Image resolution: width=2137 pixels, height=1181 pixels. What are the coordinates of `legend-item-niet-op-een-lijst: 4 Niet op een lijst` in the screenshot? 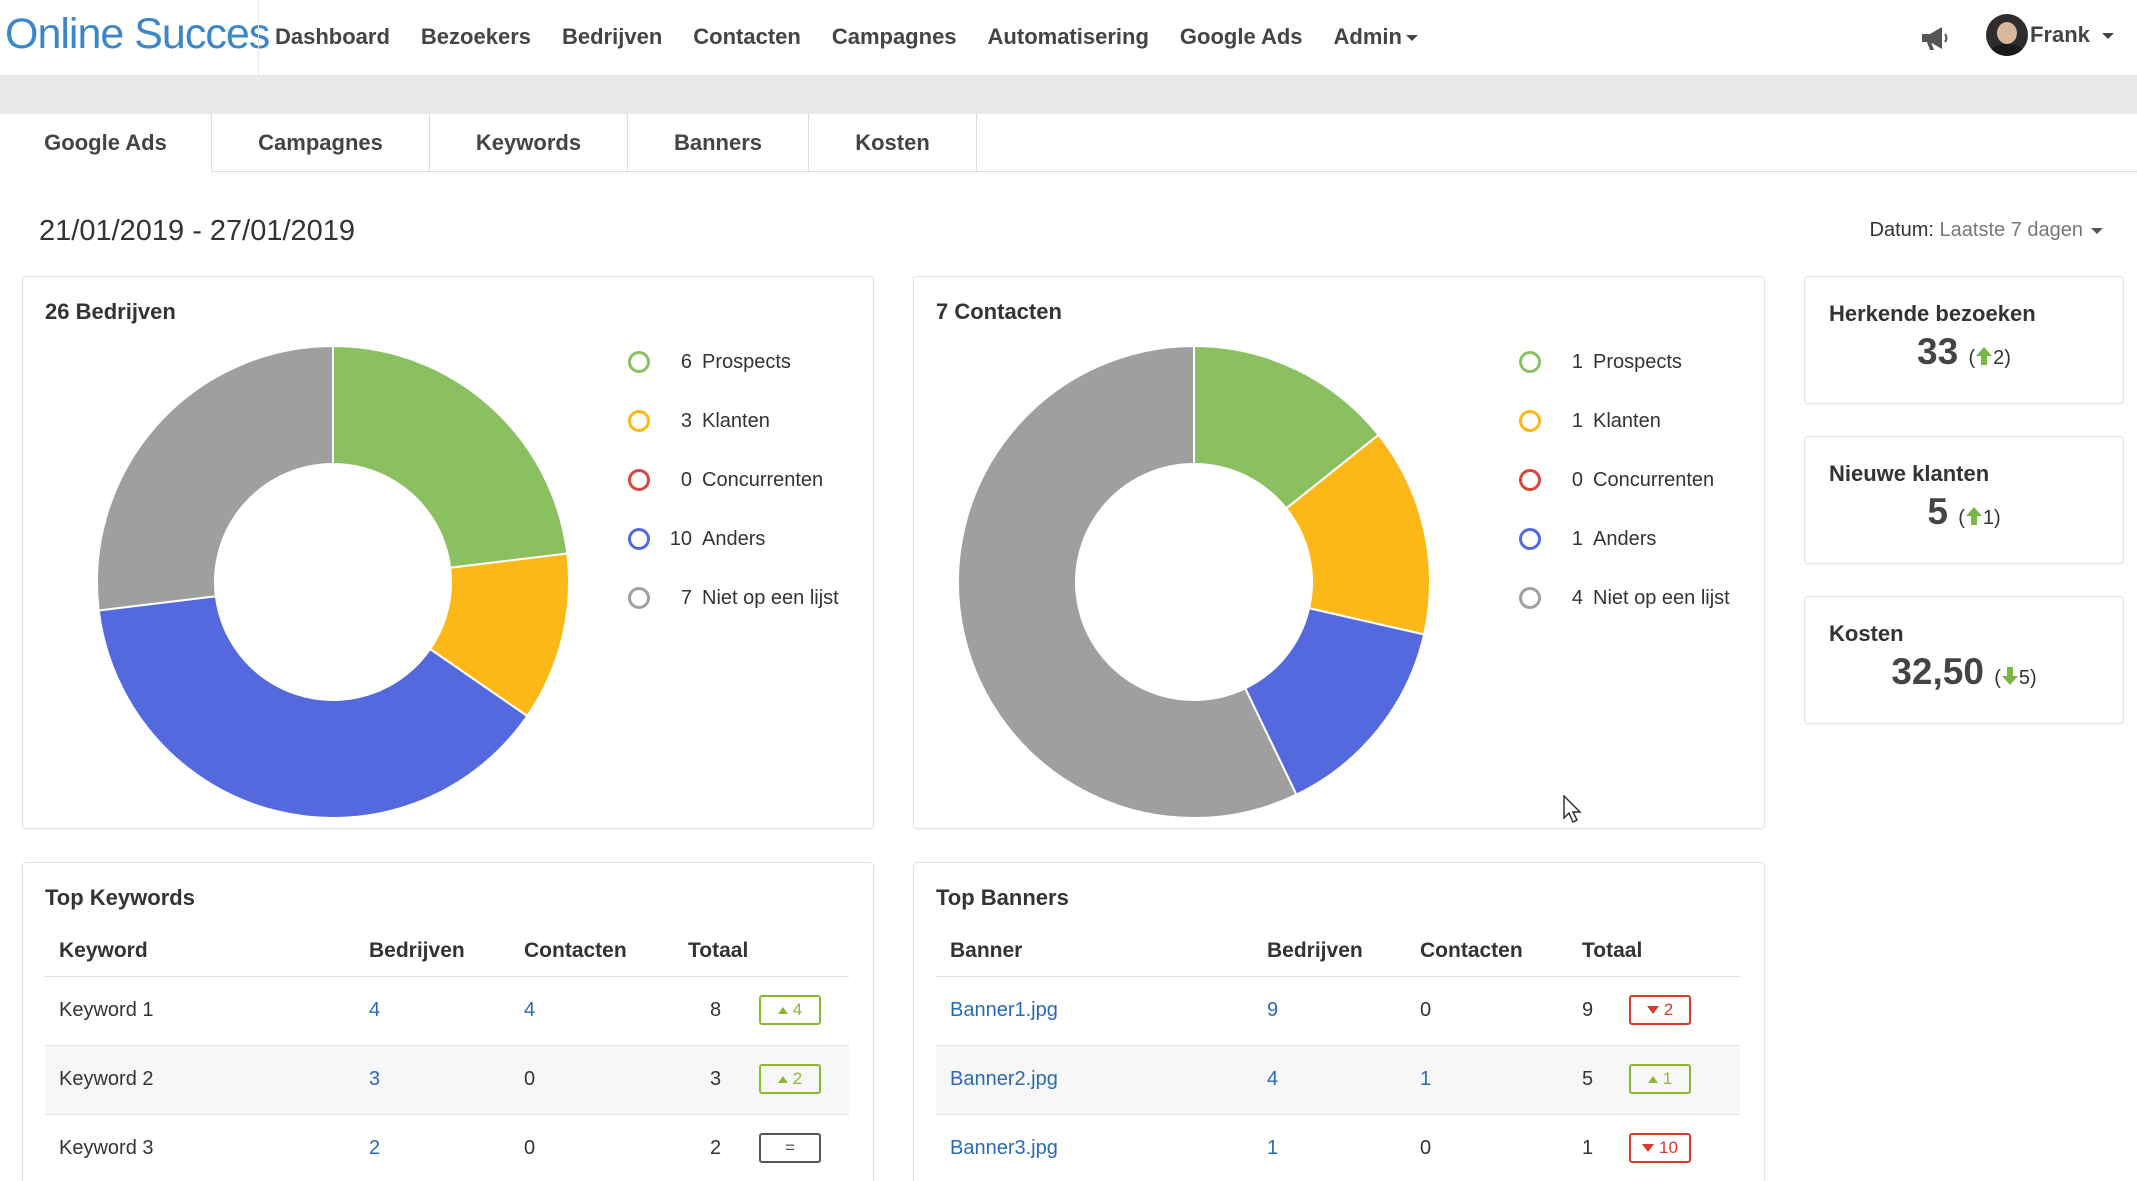 It's located at (1624, 598).